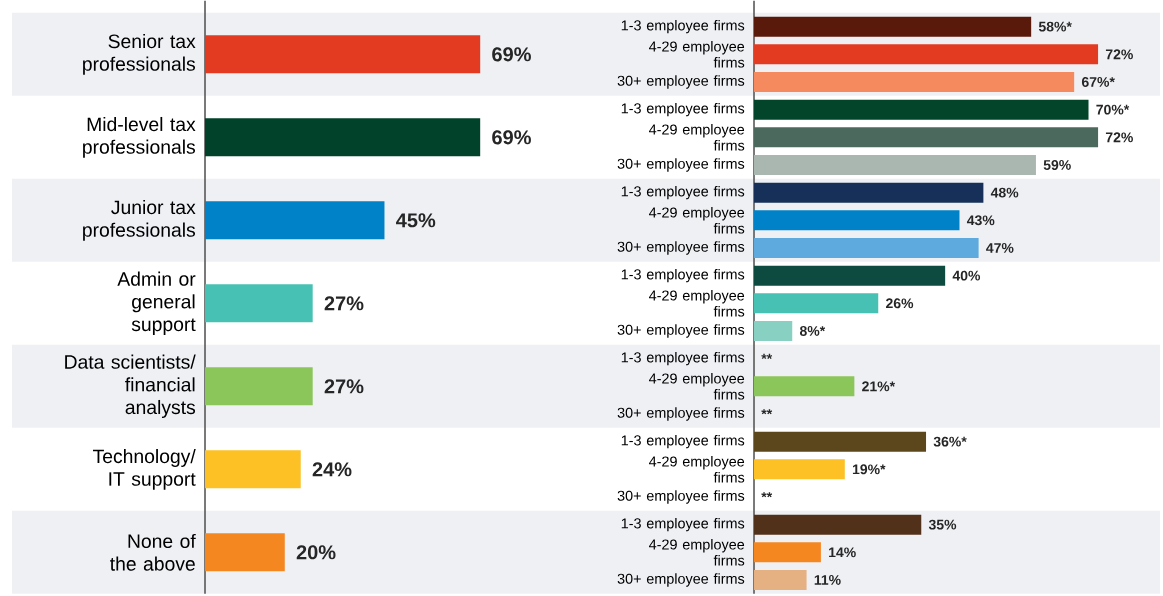 This screenshot has height=596, width=1163. I want to click on y-tick-label: None of the above, so click(153, 552).